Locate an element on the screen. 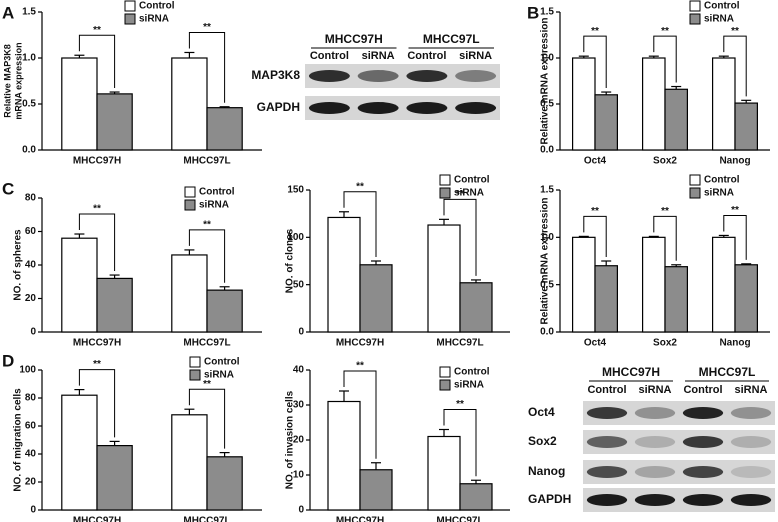 The height and width of the screenshot is (522, 778). blot-row-label: Oct4 is located at coordinates (541, 412).